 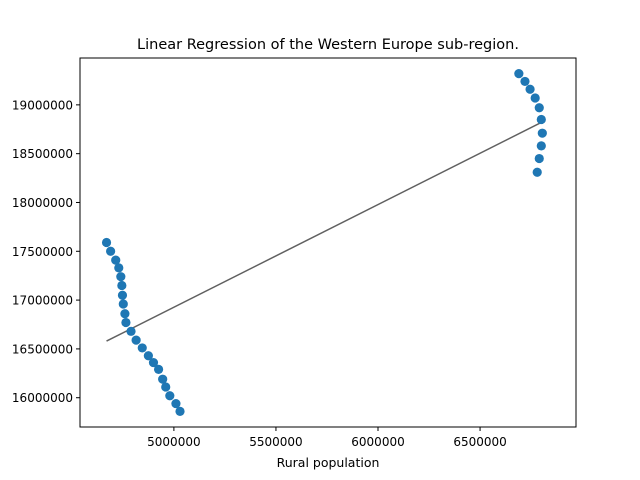 I want to click on x-tick-label: 6000000, so click(x=377, y=442).